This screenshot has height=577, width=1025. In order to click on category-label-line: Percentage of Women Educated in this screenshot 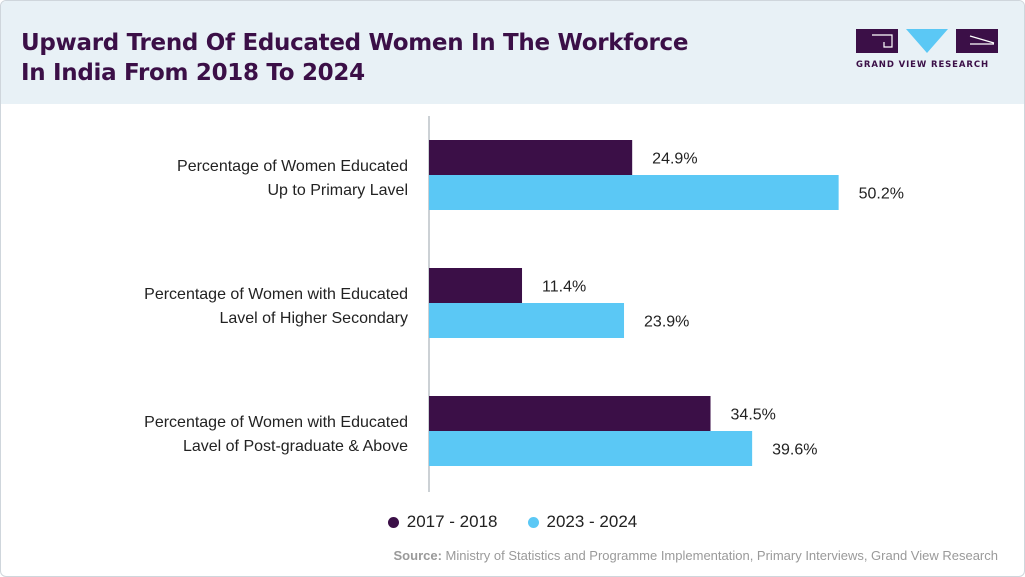, I will do `click(292, 166)`.